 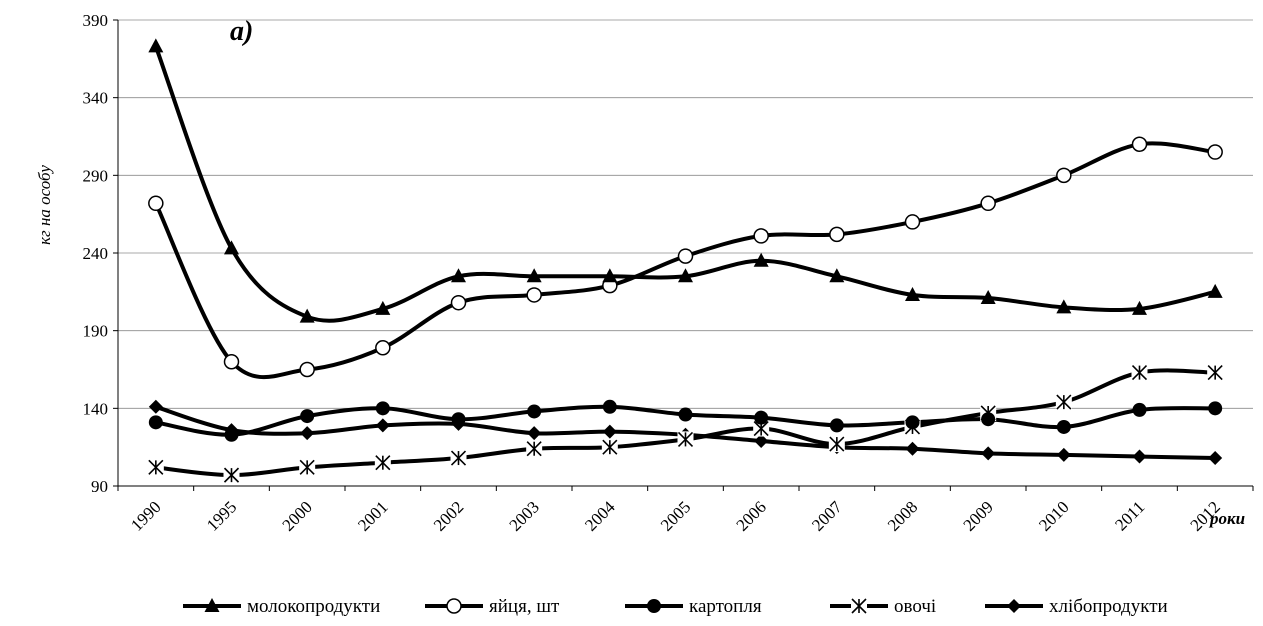 I want to click on legend-item: картопля, so click(x=693, y=606).